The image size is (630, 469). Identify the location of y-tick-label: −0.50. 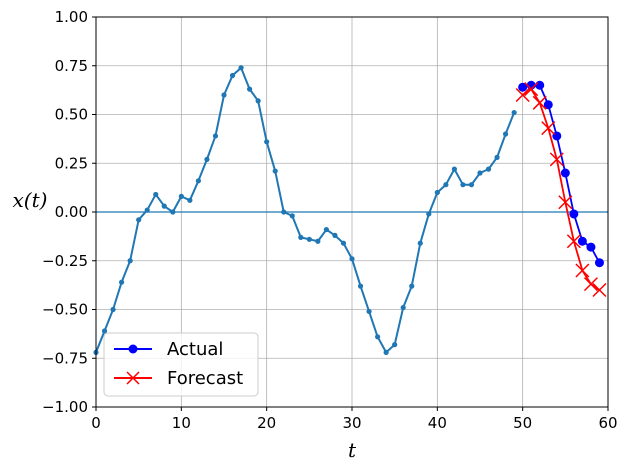
(65, 310).